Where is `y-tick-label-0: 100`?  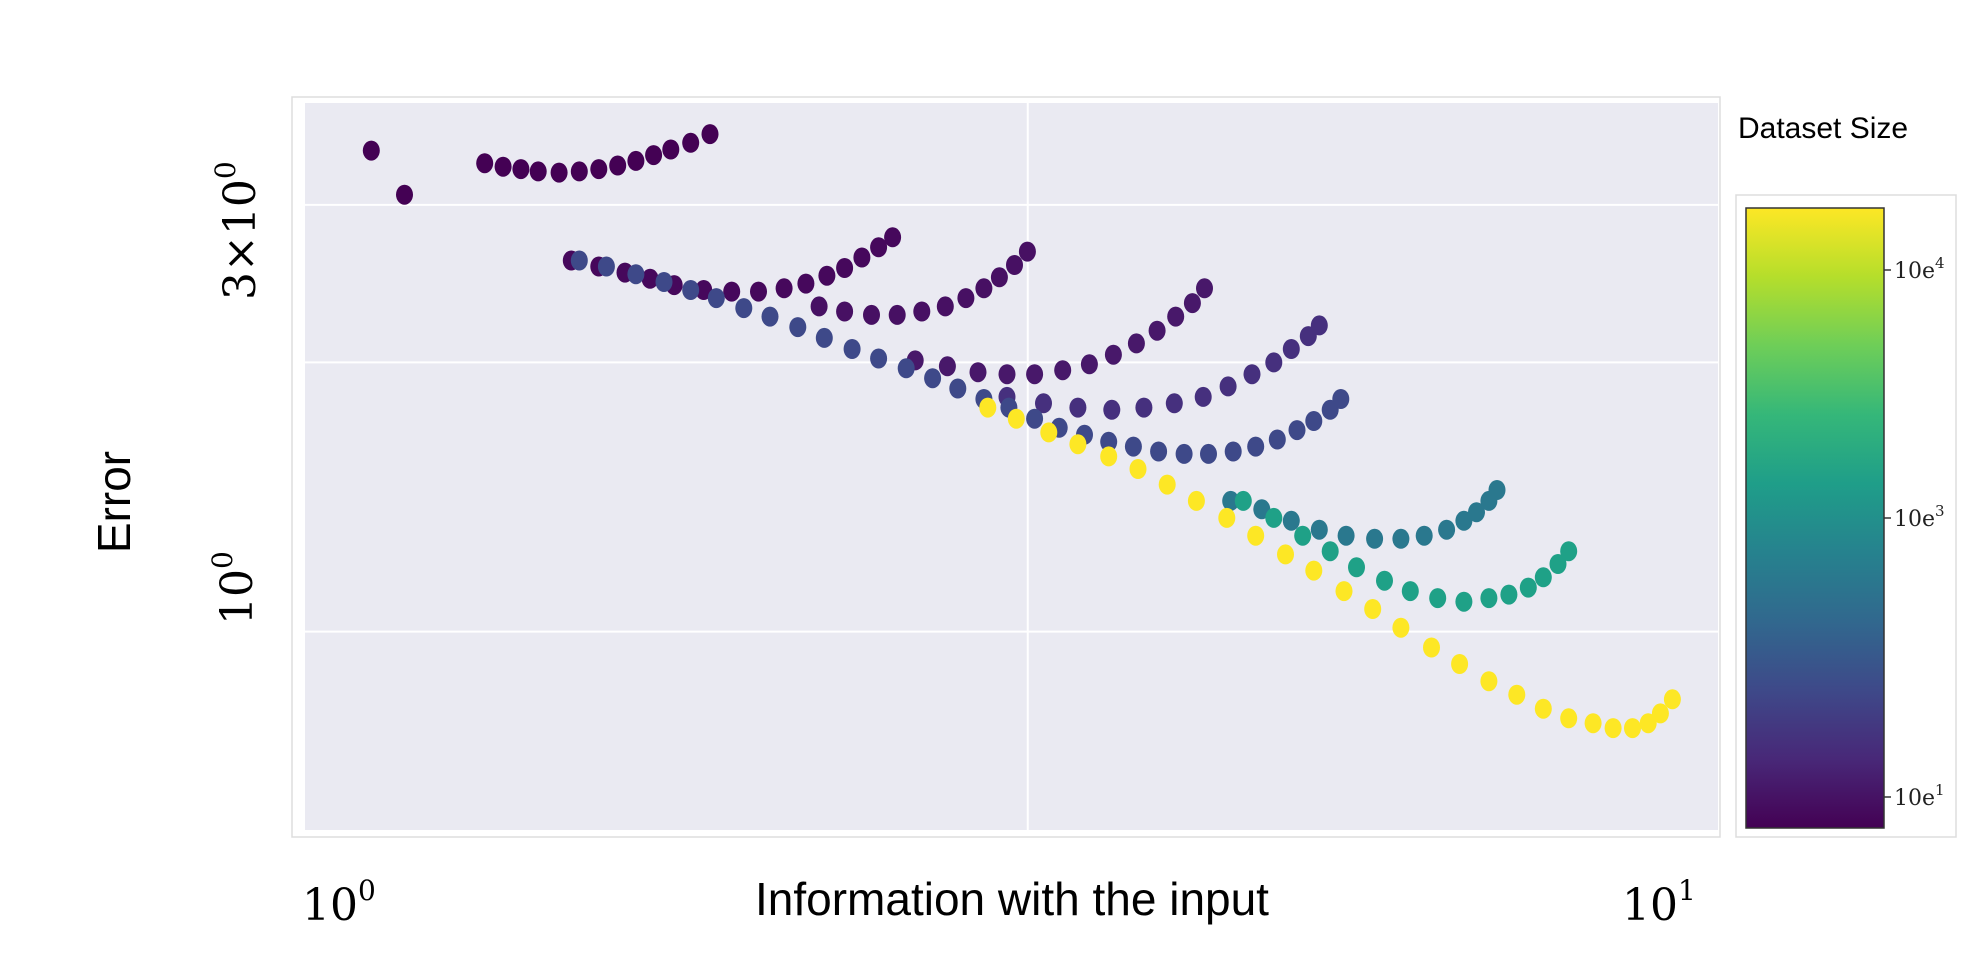 y-tick-label-0: 100 is located at coordinates (234, 588).